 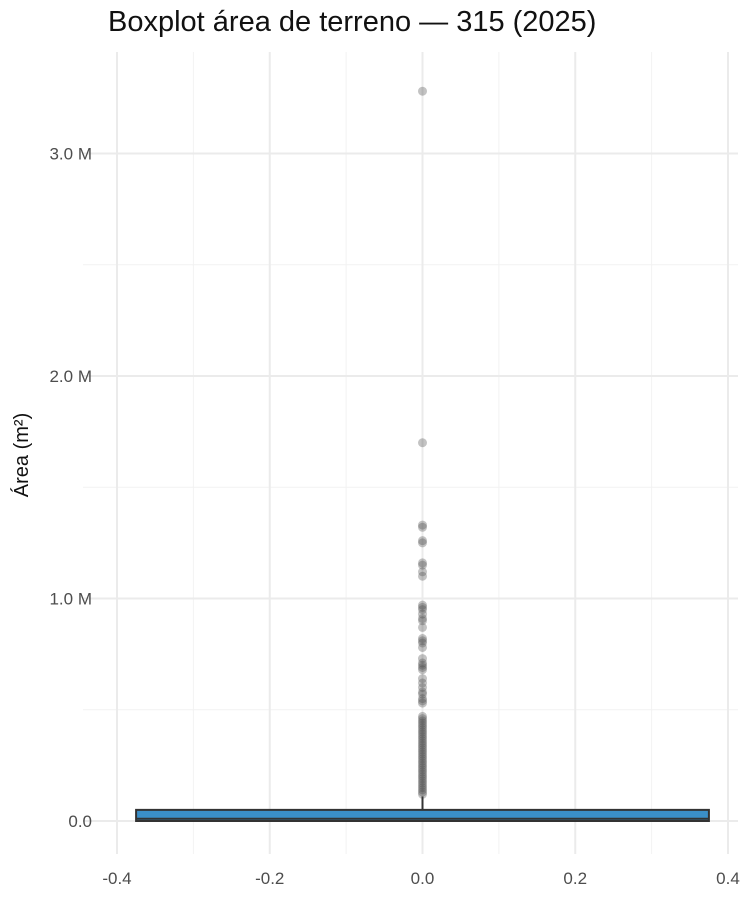 I want to click on y-axis-title: Área (m²), so click(x=21, y=455).